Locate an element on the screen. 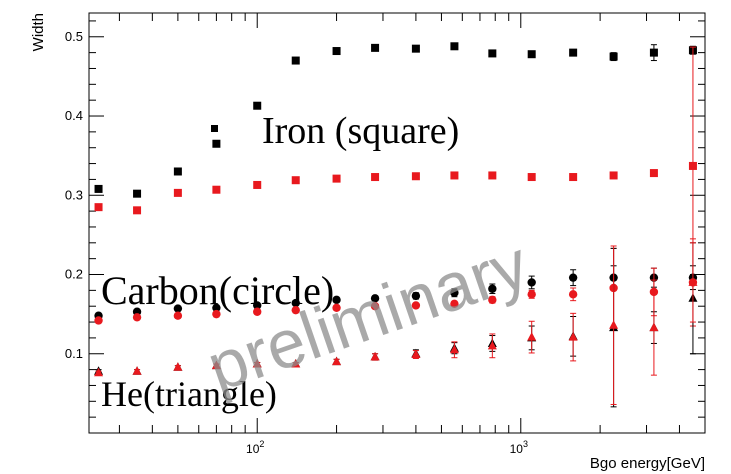 Image resolution: width=731 pixels, height=474 pixels. annotation-label: Iron (square) is located at coordinates (360, 131).